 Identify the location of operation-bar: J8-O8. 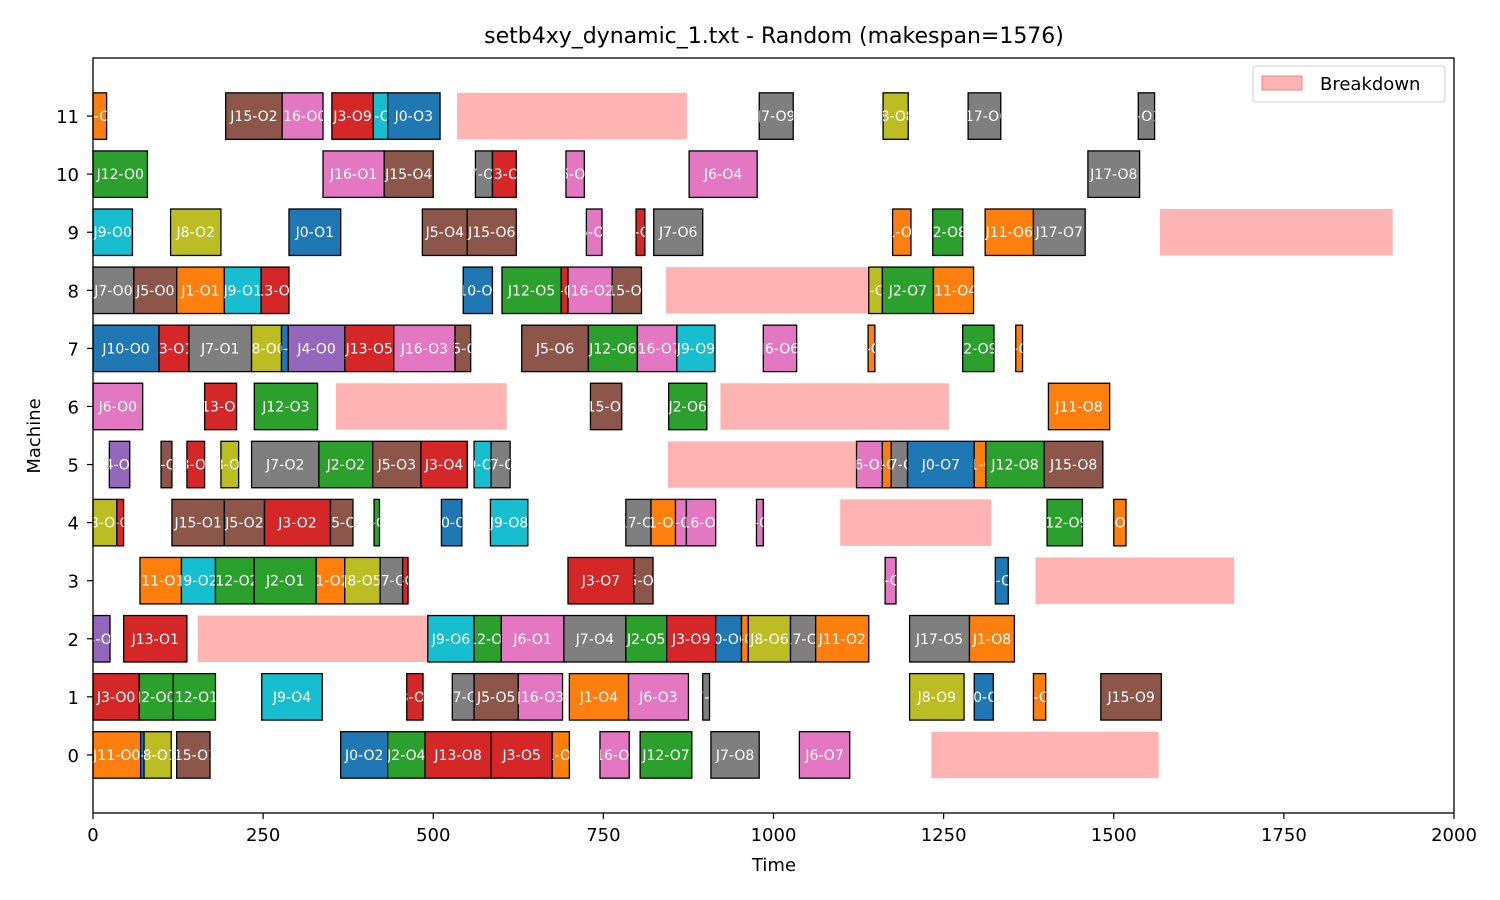
(895, 116).